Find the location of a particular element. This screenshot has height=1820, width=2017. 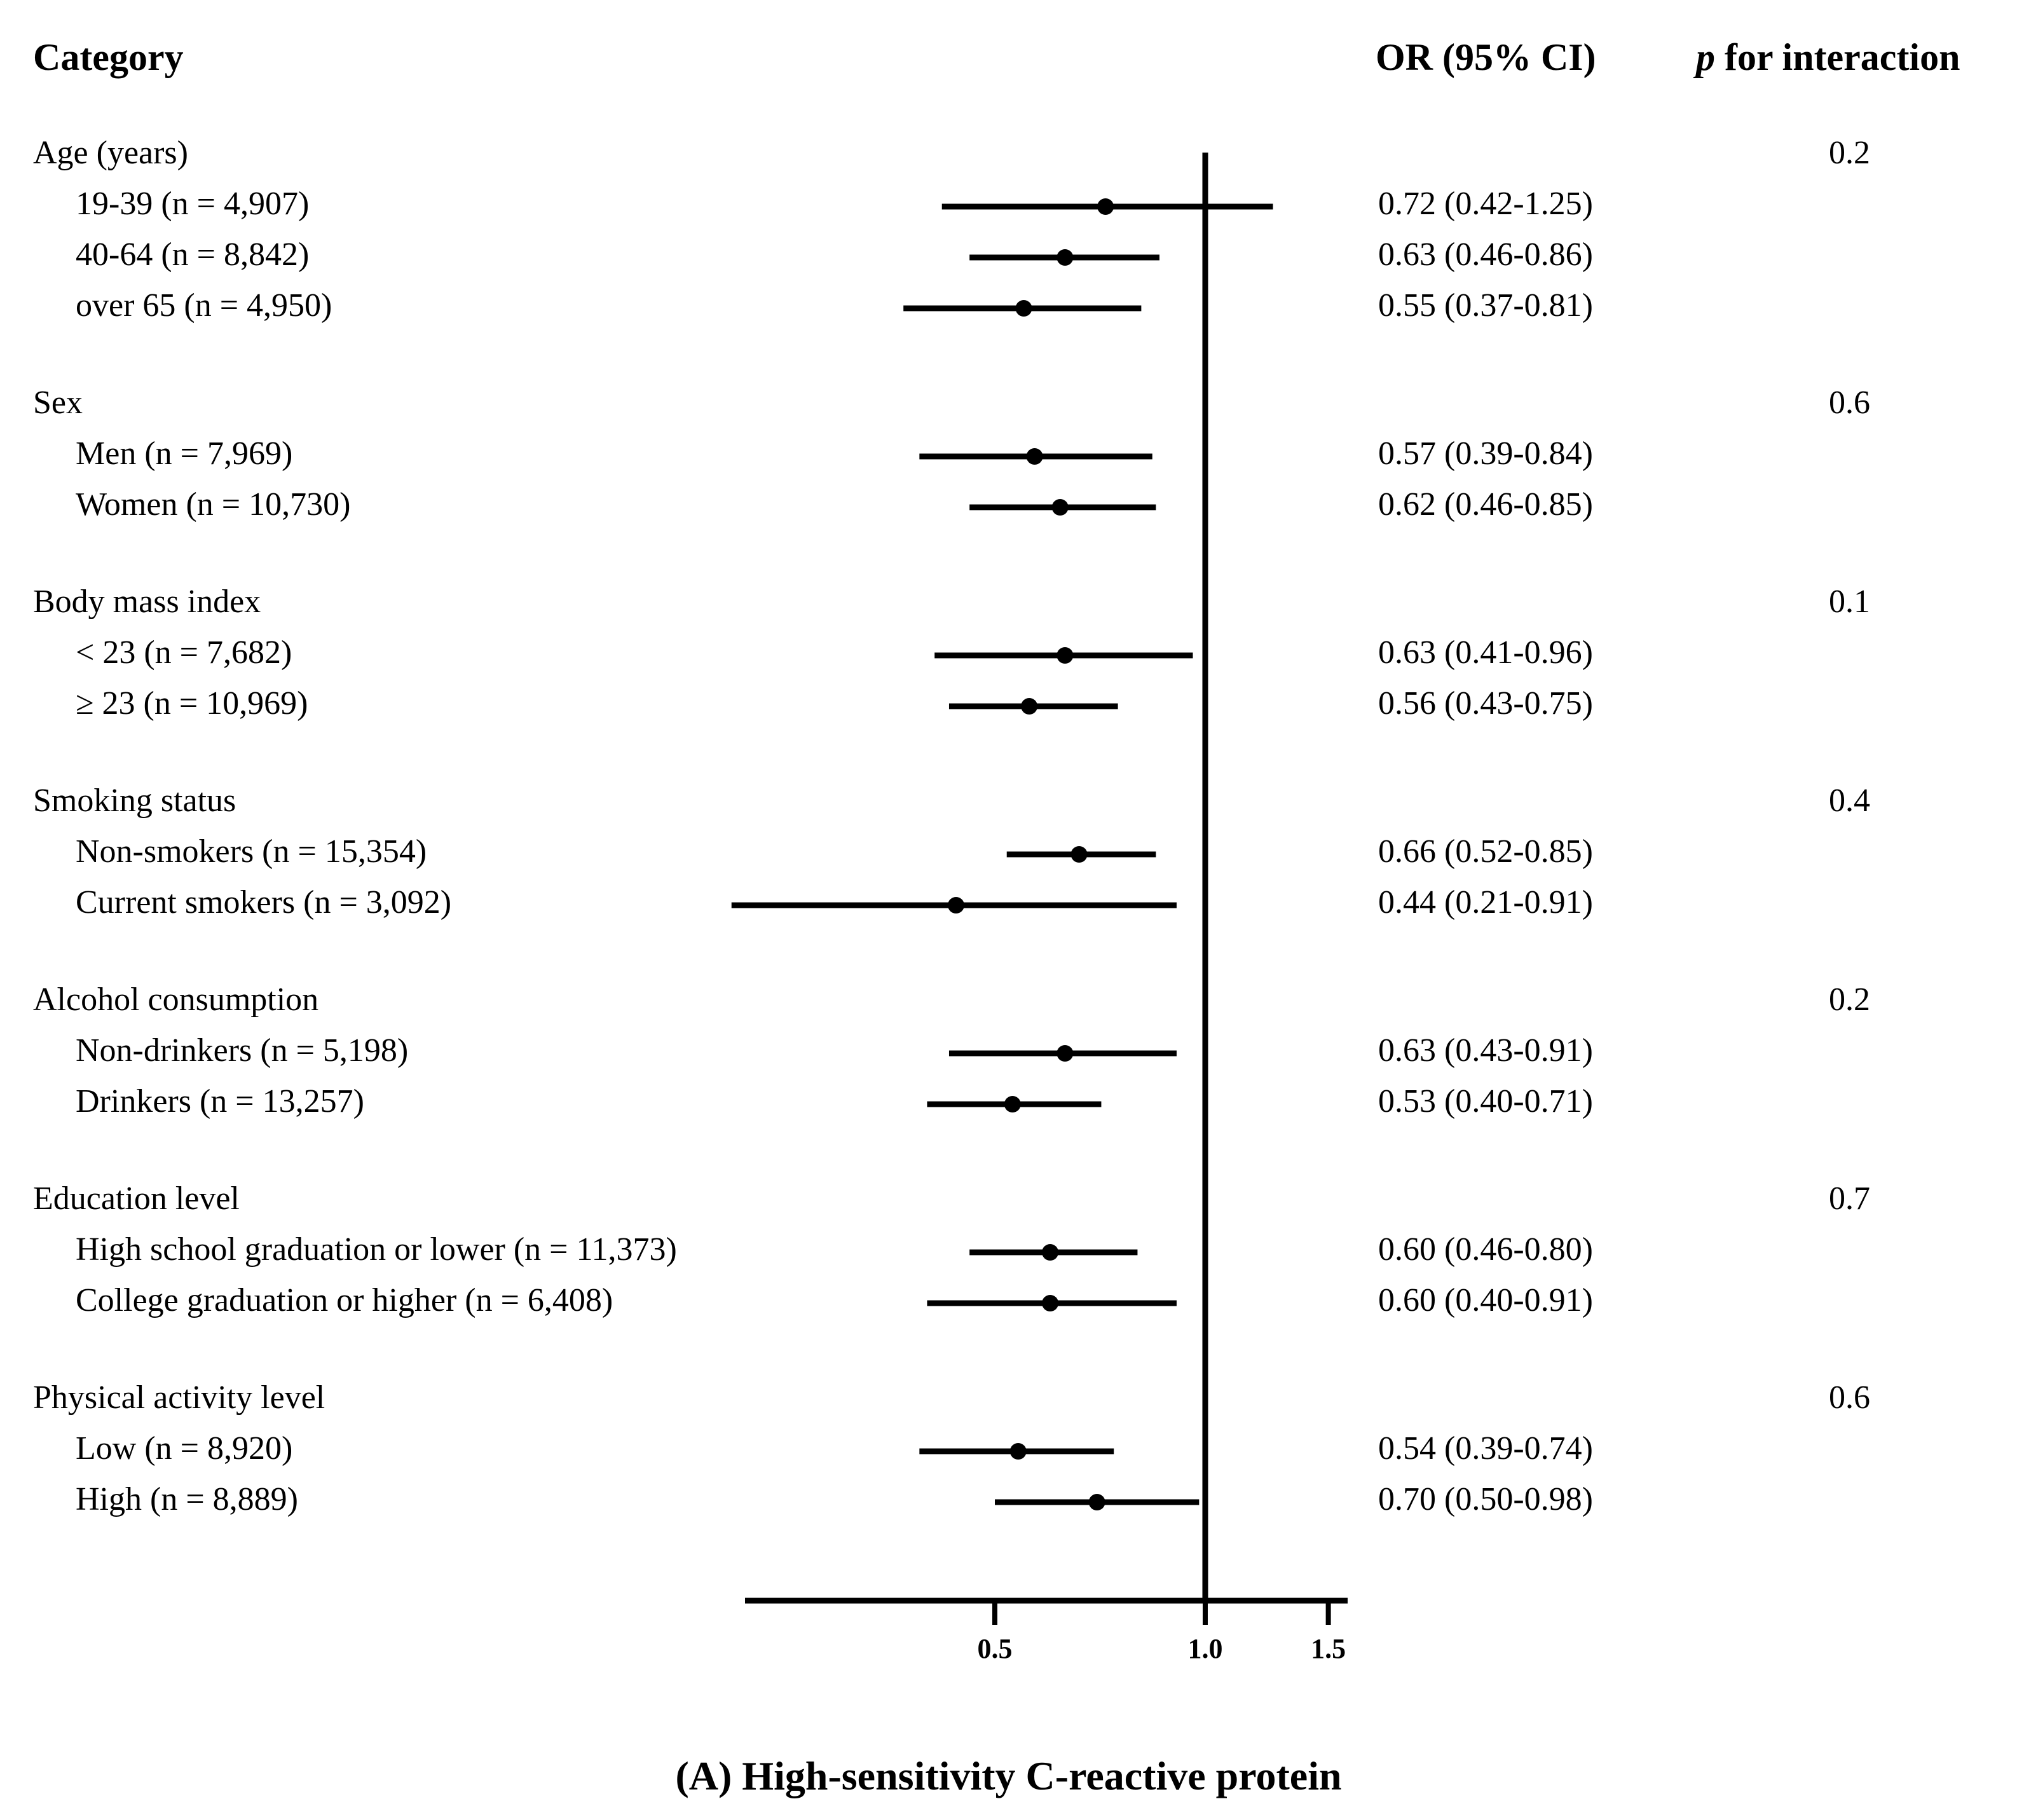

or-ci-value: 0.56 (0.43-0.75) is located at coordinates (1485, 703).